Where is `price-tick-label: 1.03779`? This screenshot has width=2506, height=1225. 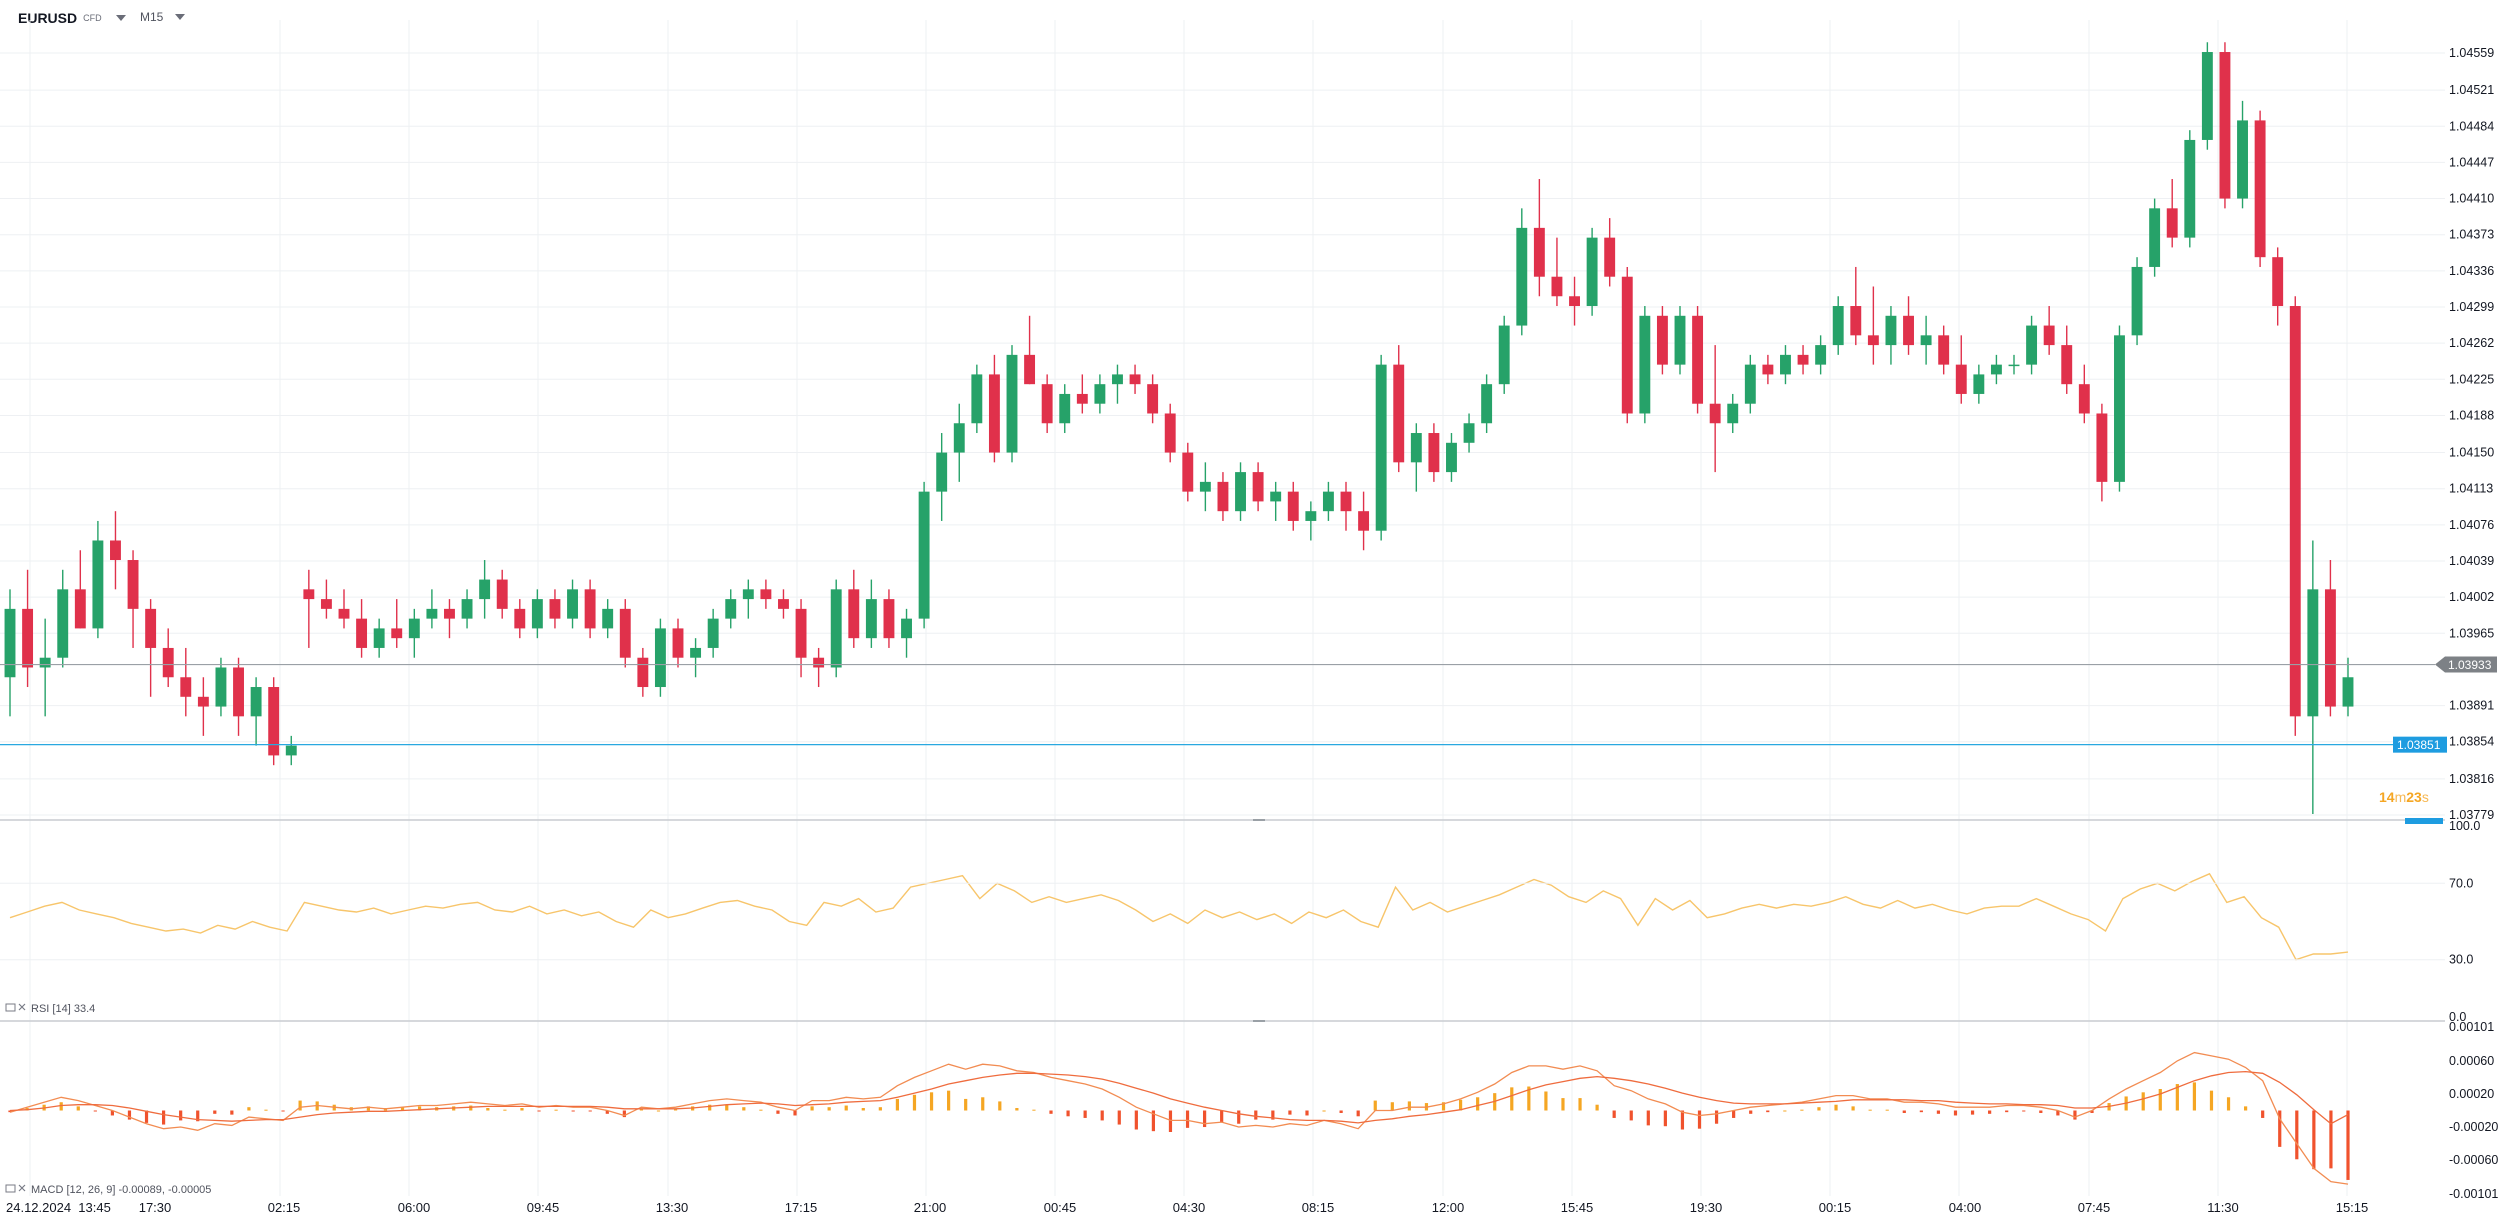
price-tick-label: 1.03779 is located at coordinates (2471, 815).